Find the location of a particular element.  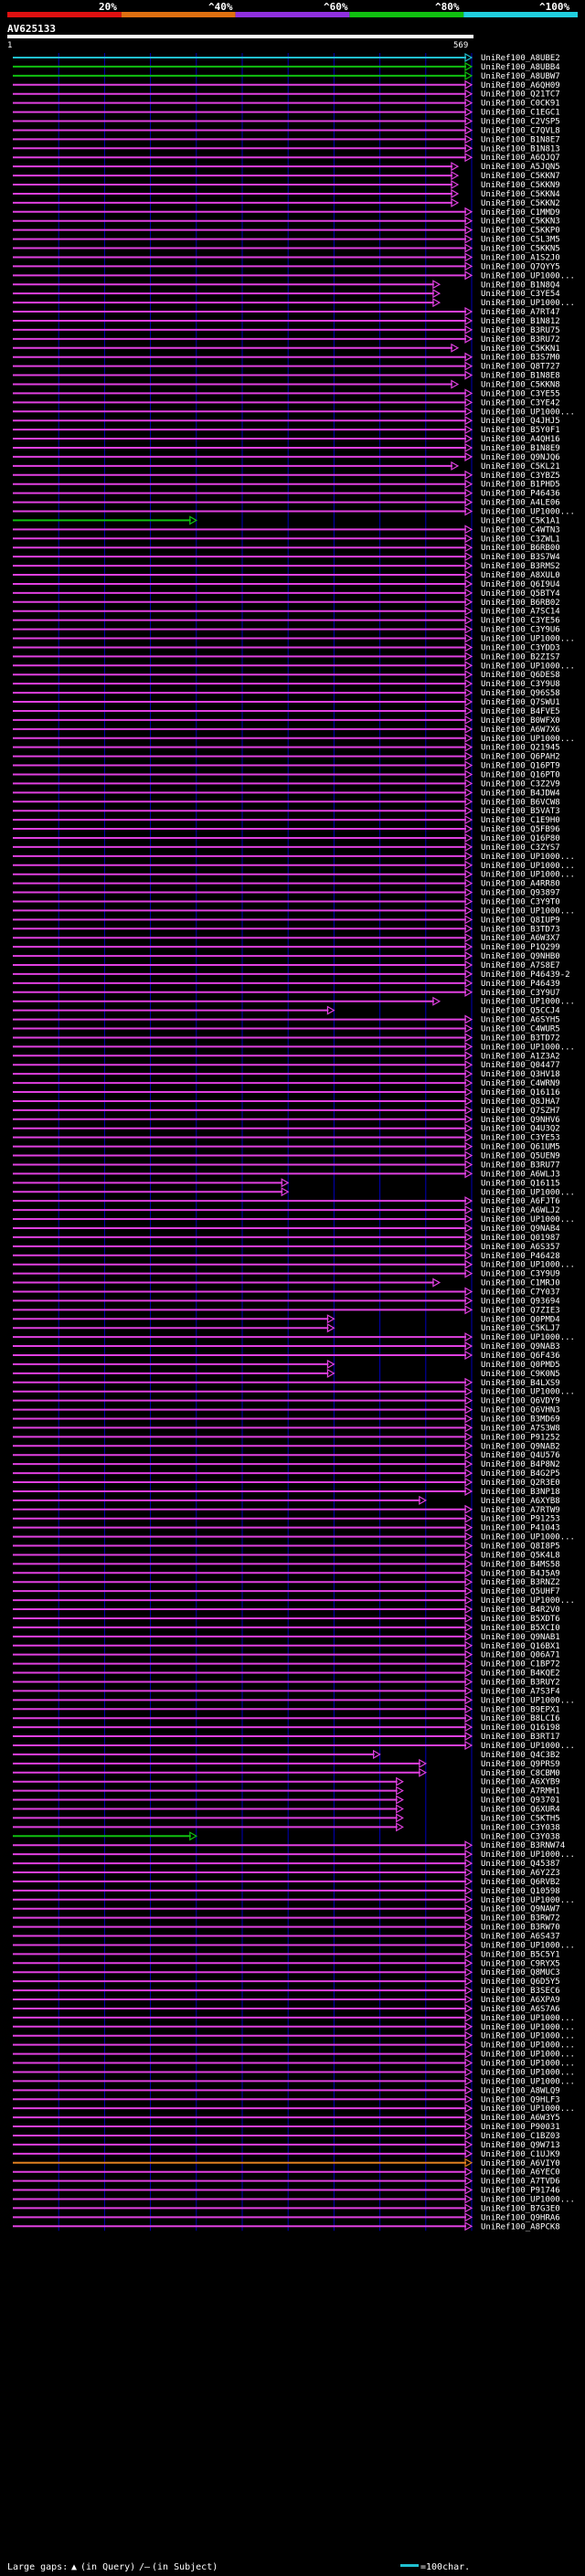

hit-row: UniRef100_P46439-2 is located at coordinates (291, 974).